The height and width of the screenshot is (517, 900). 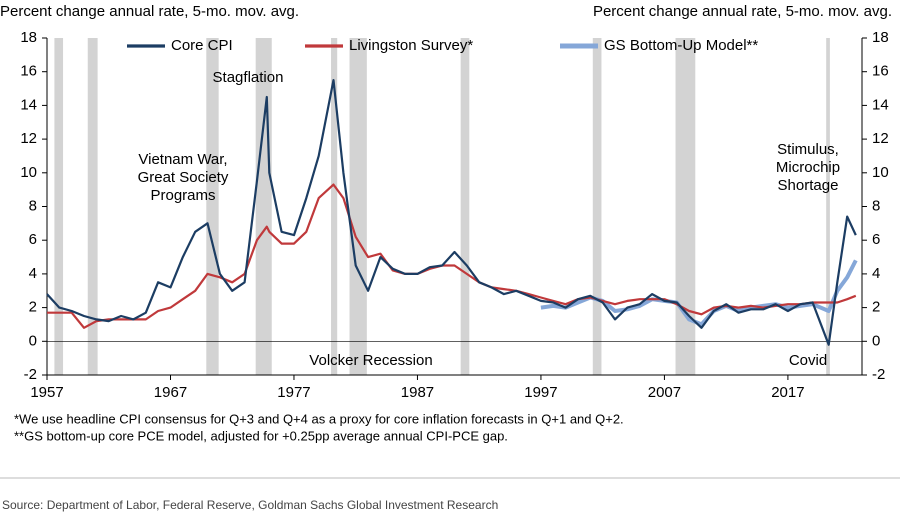 What do you see at coordinates (183, 177) in the screenshot?
I see `annotation: Great Society` at bounding box center [183, 177].